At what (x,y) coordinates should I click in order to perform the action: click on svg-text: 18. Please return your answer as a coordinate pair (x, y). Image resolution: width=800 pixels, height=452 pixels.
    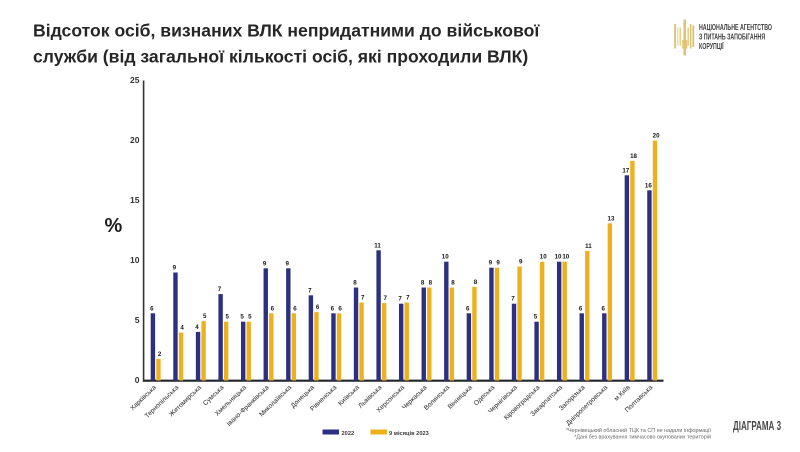
    Looking at the image, I should click on (633, 156).